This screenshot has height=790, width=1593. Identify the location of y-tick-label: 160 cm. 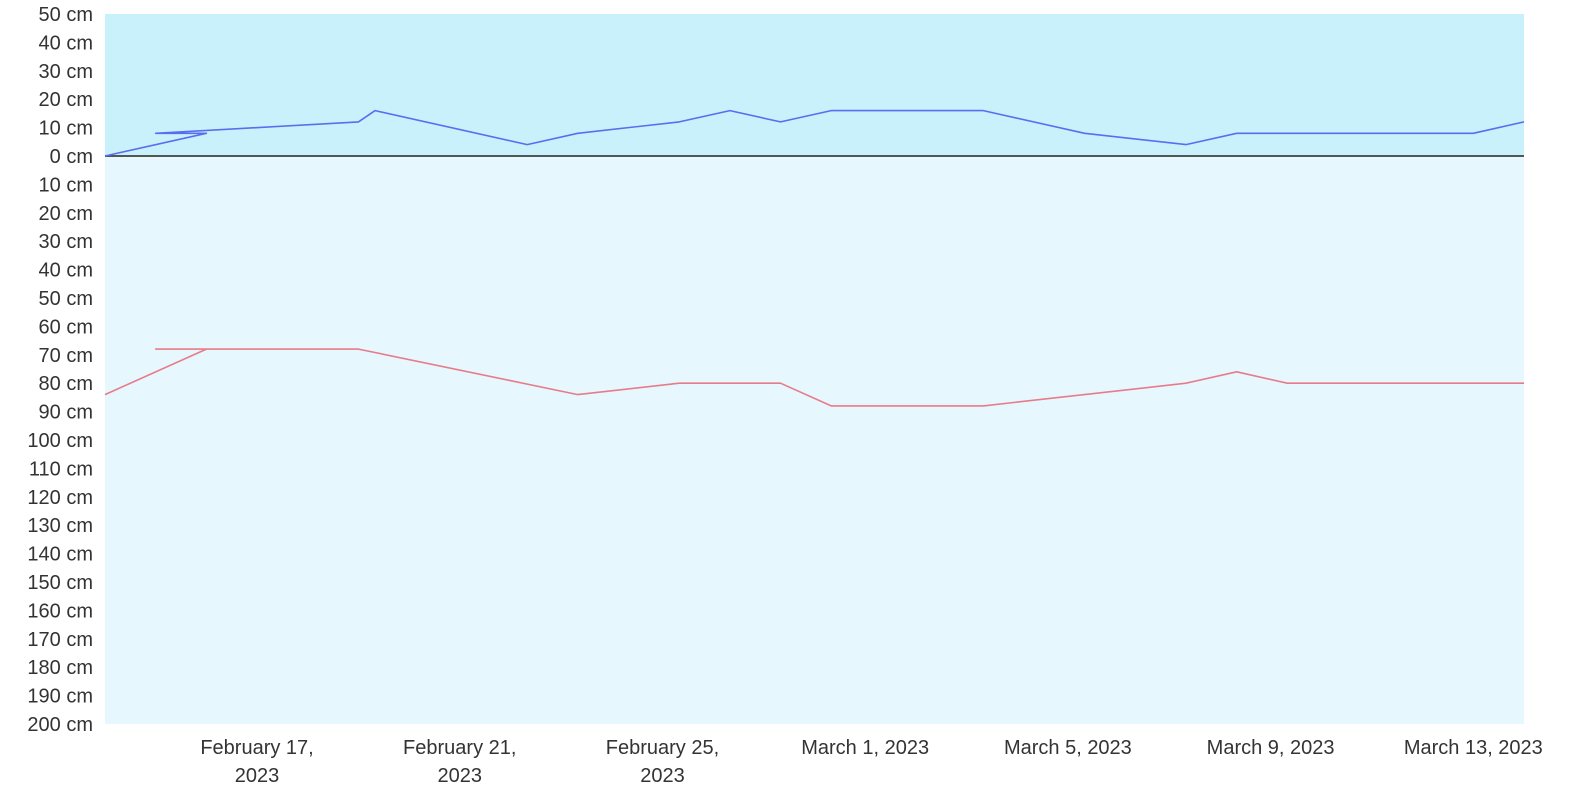
(60, 611).